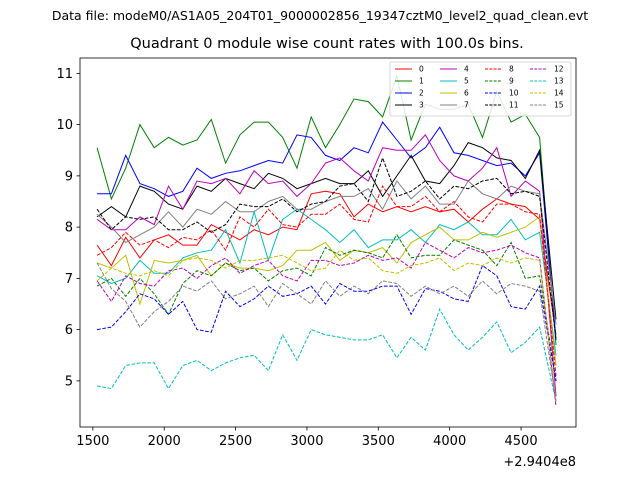 Image resolution: width=640 pixels, height=480 pixels. Describe the element at coordinates (466, 81) in the screenshot. I see `legend-label-5: 5` at that location.